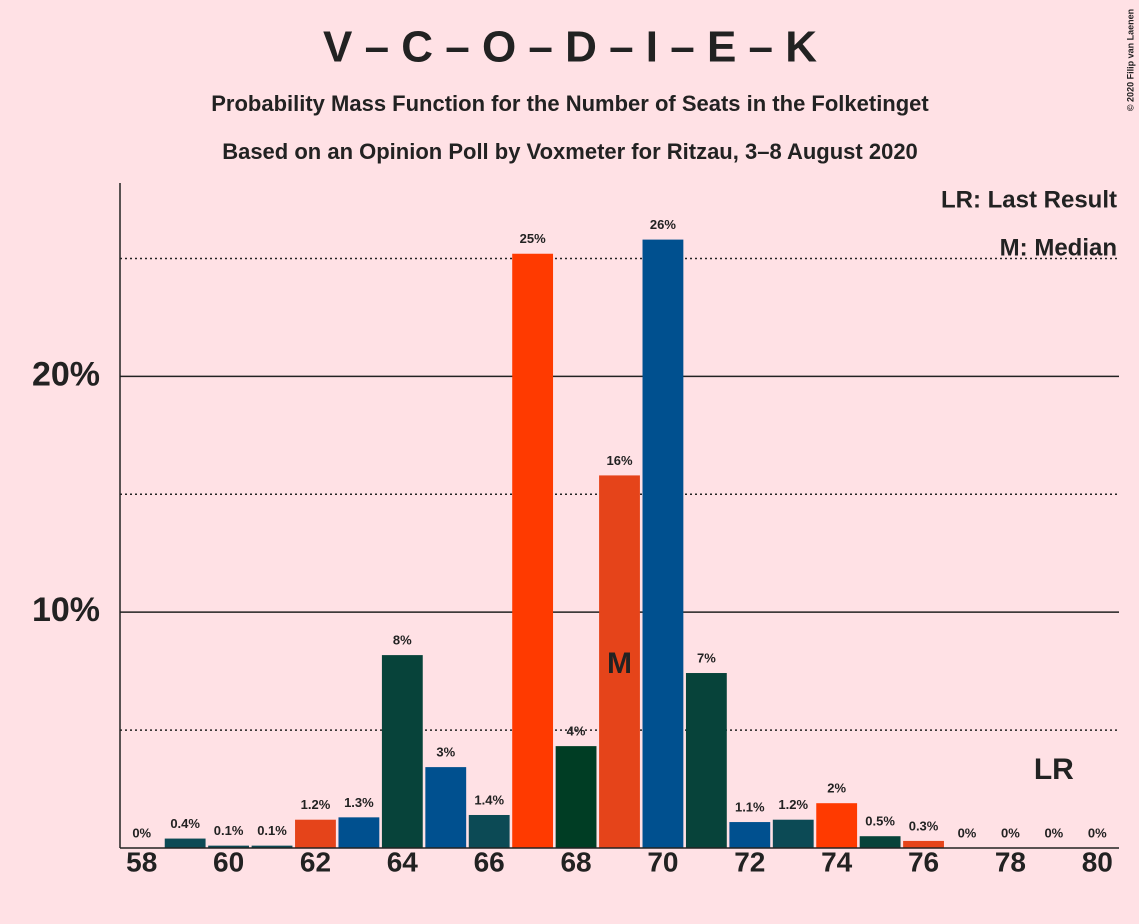 The height and width of the screenshot is (924, 1139). Describe the element at coordinates (880, 821) in the screenshot. I see `value-label: 0.5%` at that location.